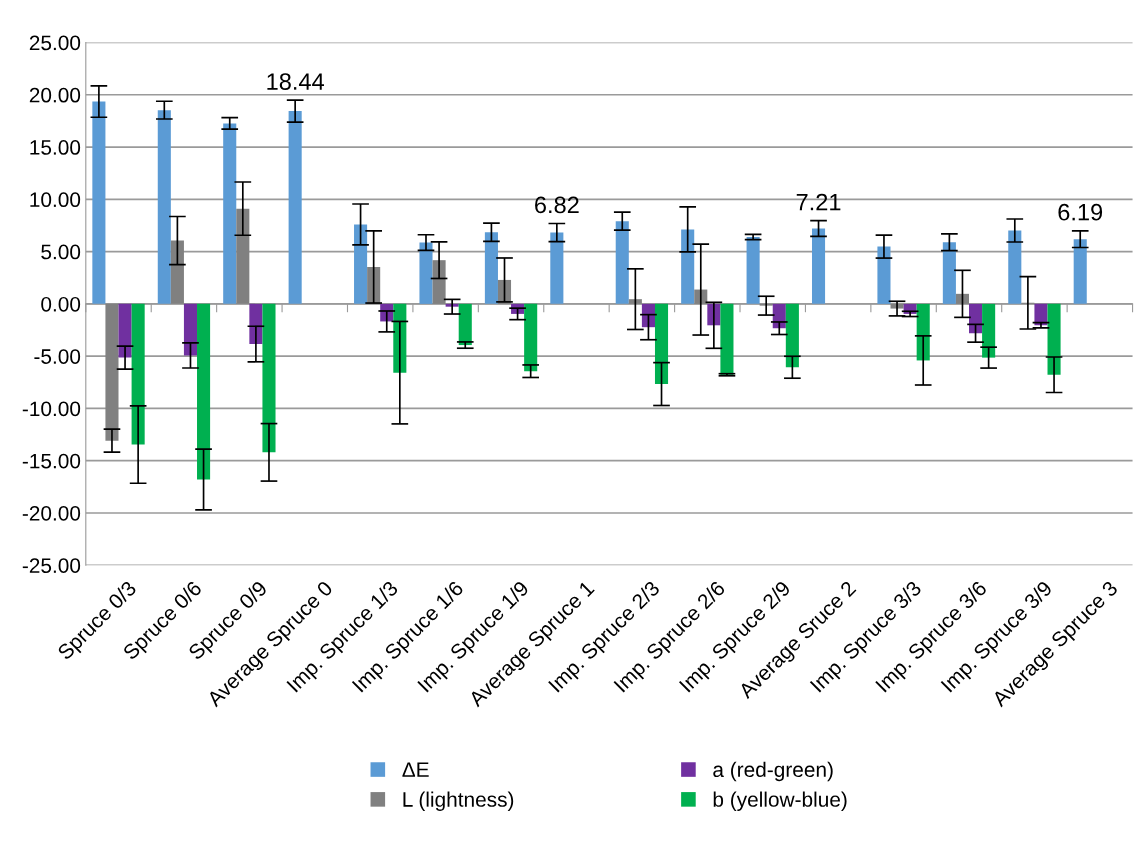  I want to click on y-tick-label: -20.00, so click(51, 513).